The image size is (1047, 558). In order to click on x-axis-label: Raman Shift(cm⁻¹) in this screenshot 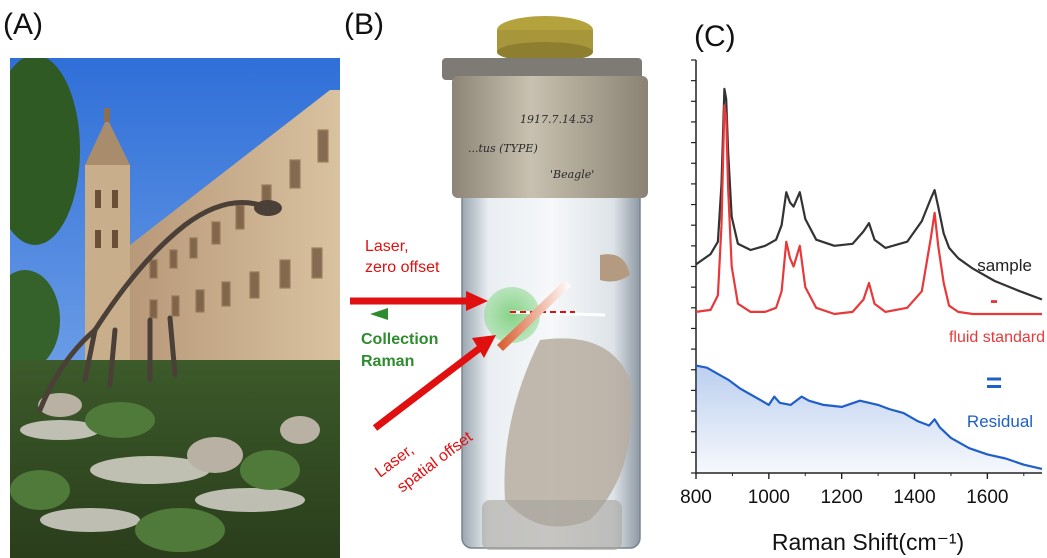, I will do `click(868, 542)`.